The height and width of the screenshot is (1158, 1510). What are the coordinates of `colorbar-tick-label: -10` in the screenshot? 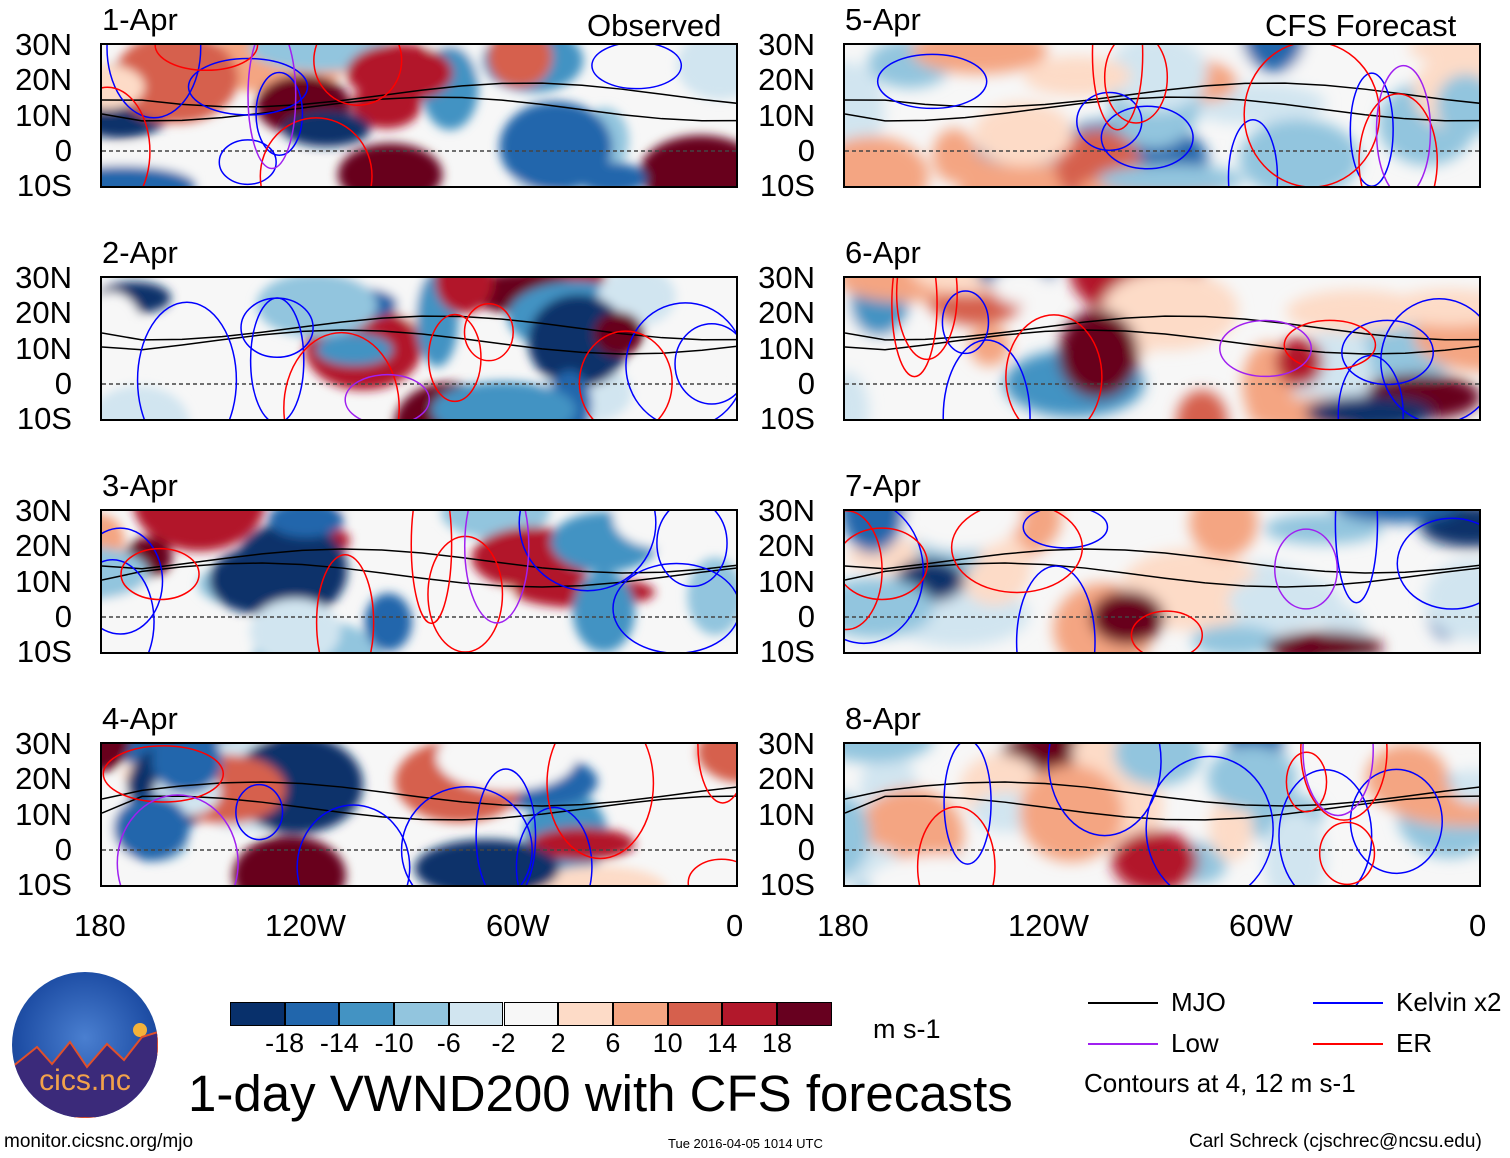 It's located at (394, 1043).